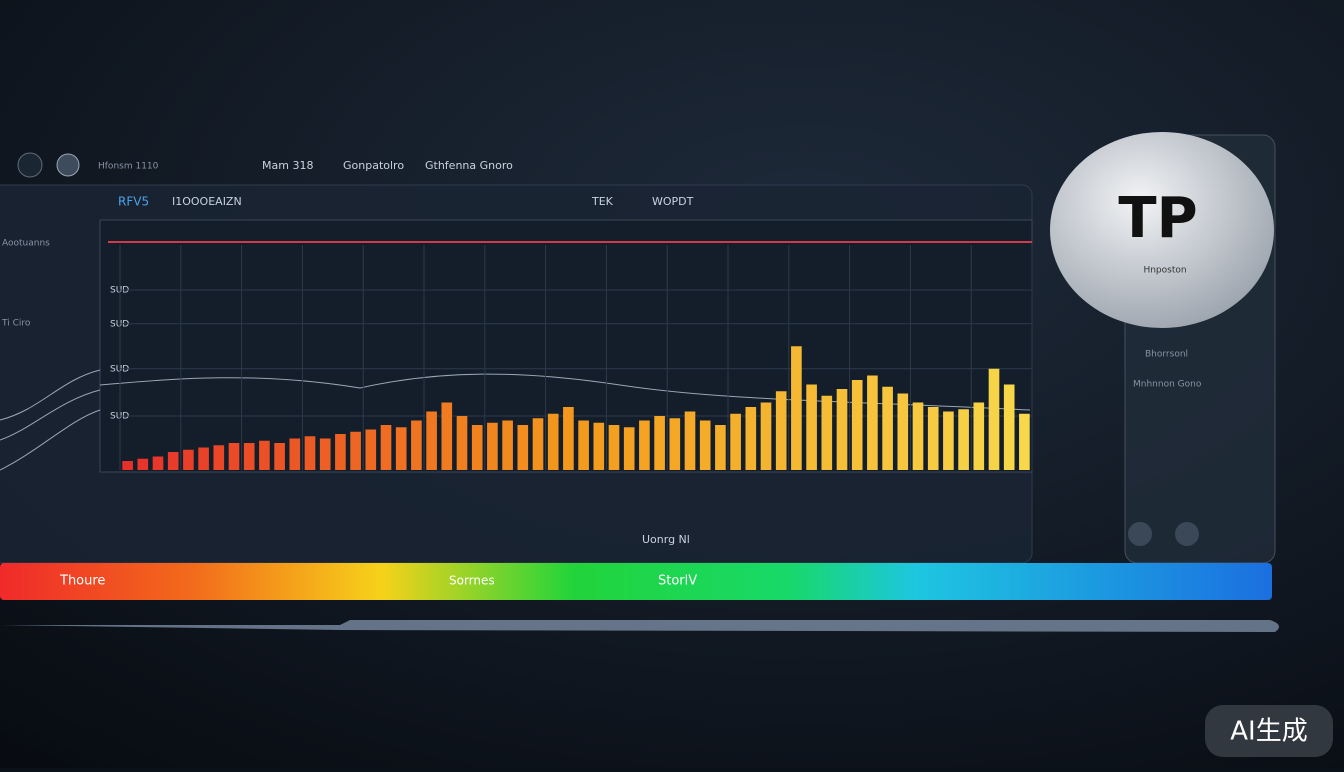  What do you see at coordinates (636, 581) in the screenshot?
I see `spectrum-bar` at bounding box center [636, 581].